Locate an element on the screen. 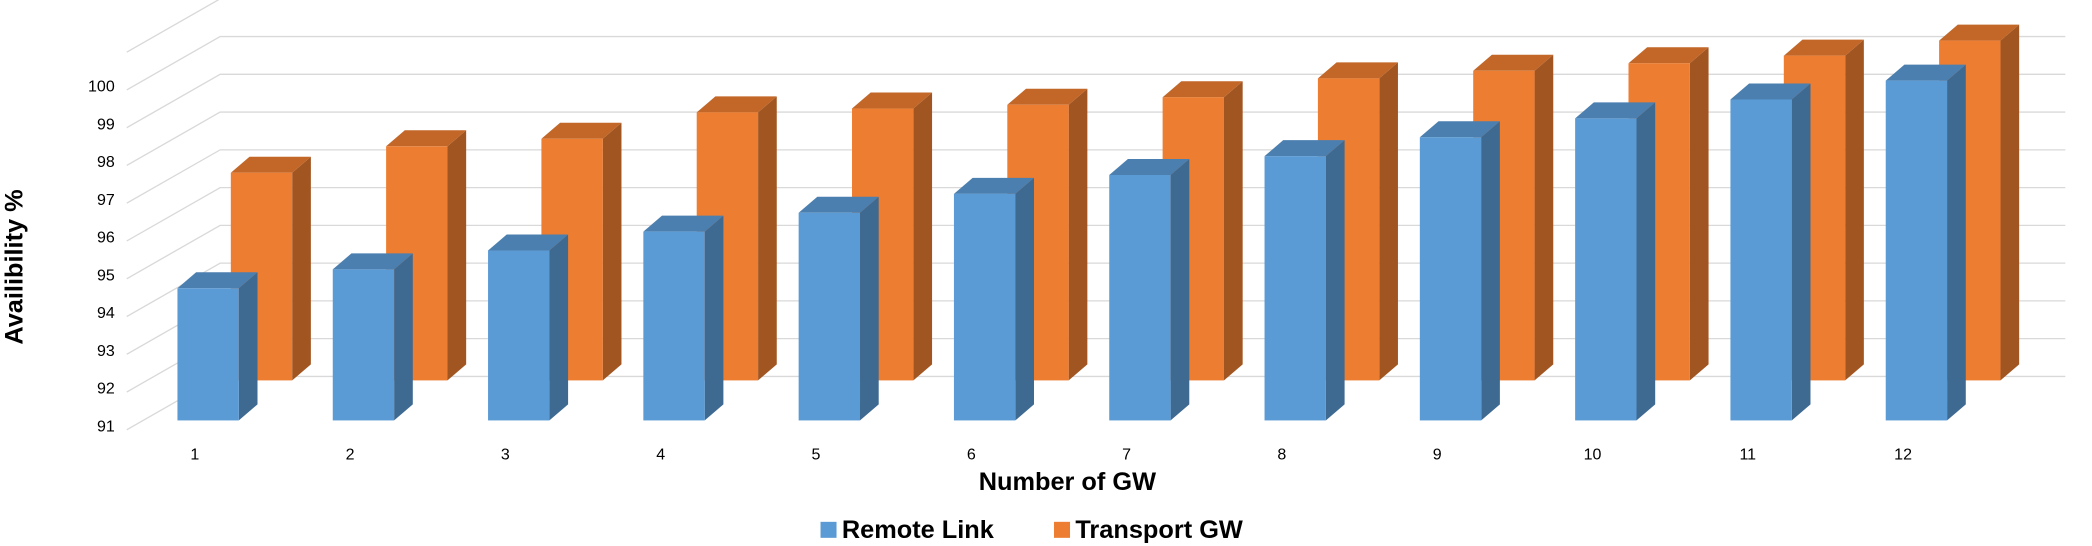  y-axis-title: Availibility % is located at coordinates (15, 266).